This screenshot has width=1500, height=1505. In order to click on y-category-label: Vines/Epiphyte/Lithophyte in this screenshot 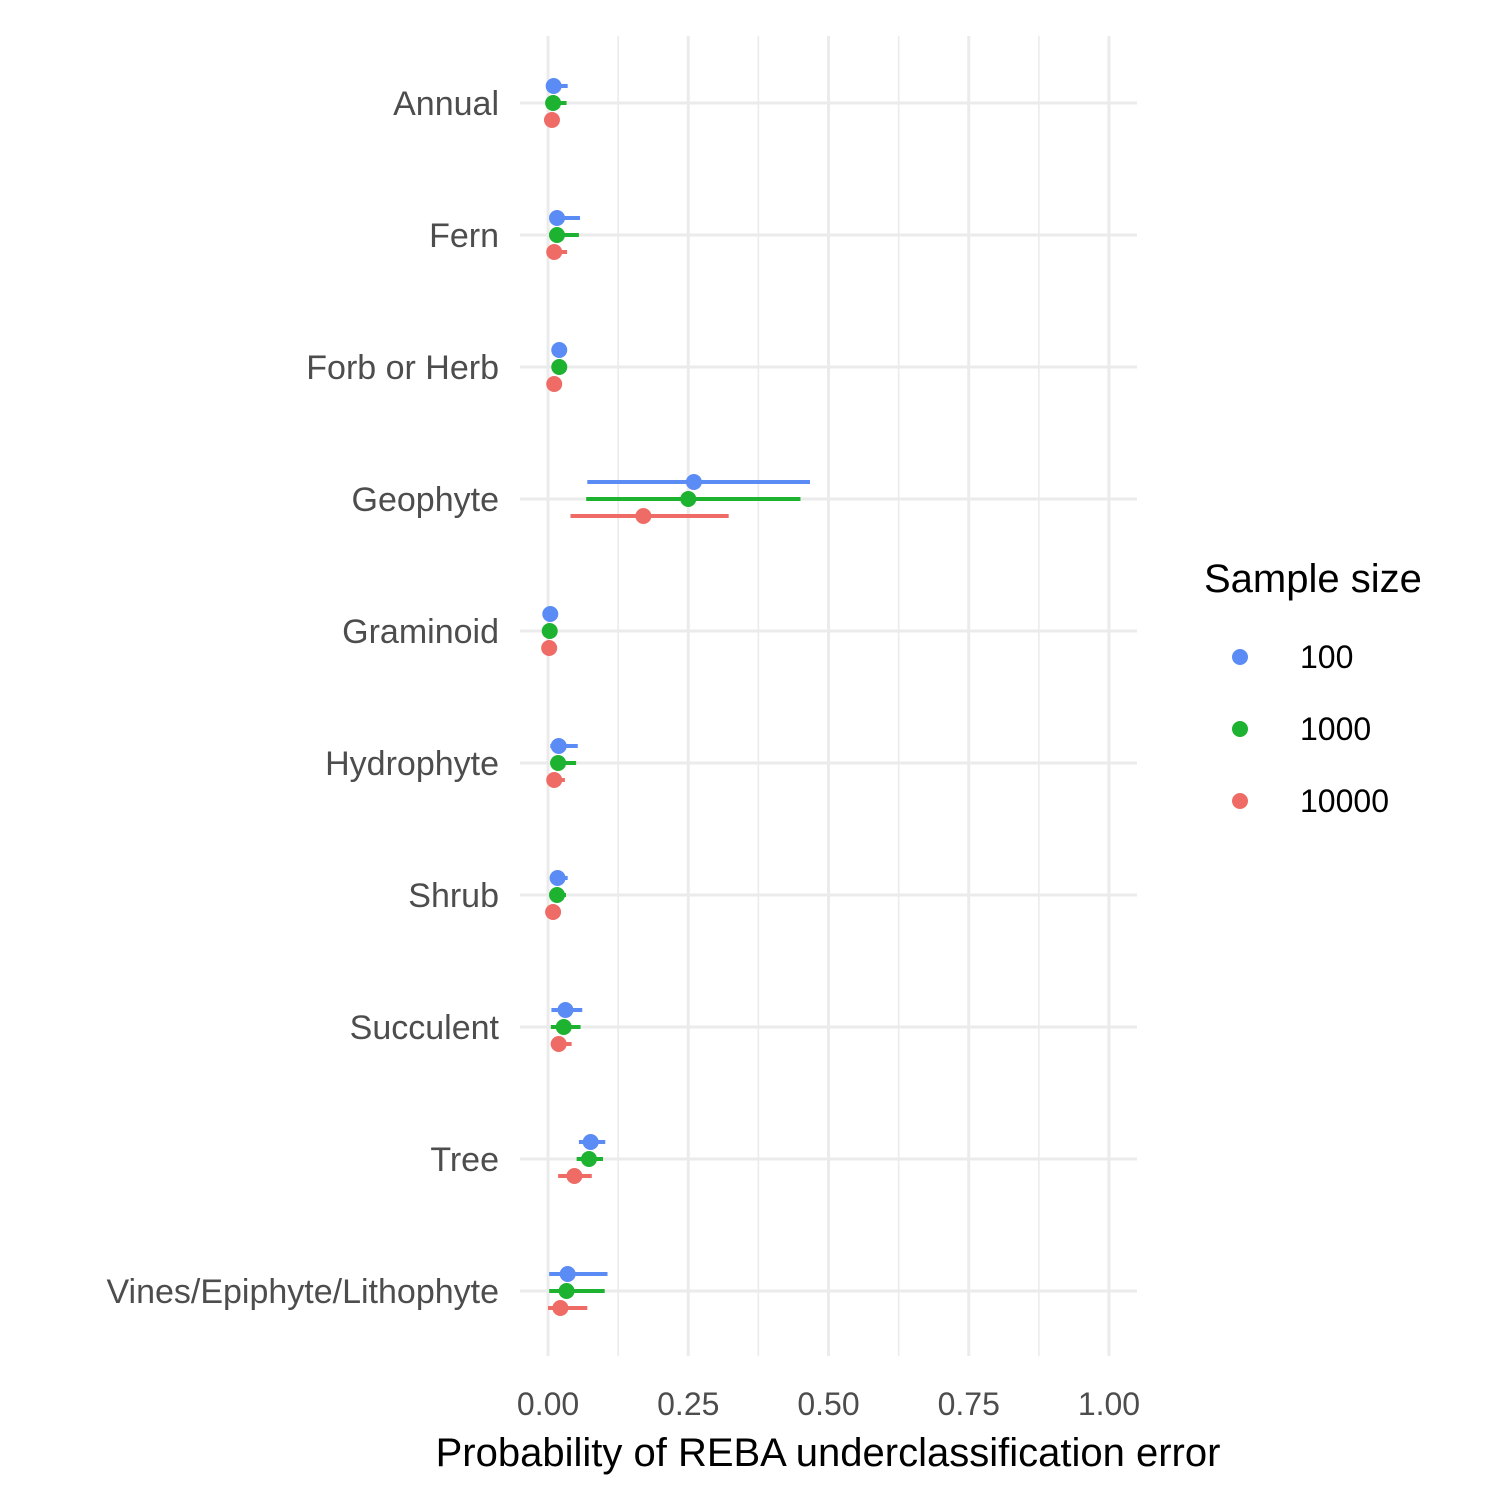, I will do `click(302, 1292)`.